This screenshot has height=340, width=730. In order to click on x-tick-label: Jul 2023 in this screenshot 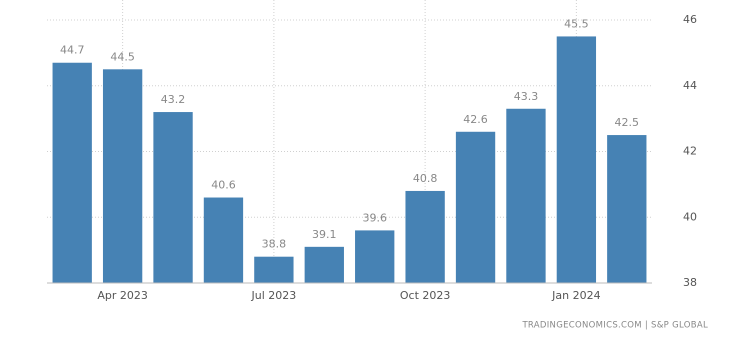, I will do `click(273, 295)`.